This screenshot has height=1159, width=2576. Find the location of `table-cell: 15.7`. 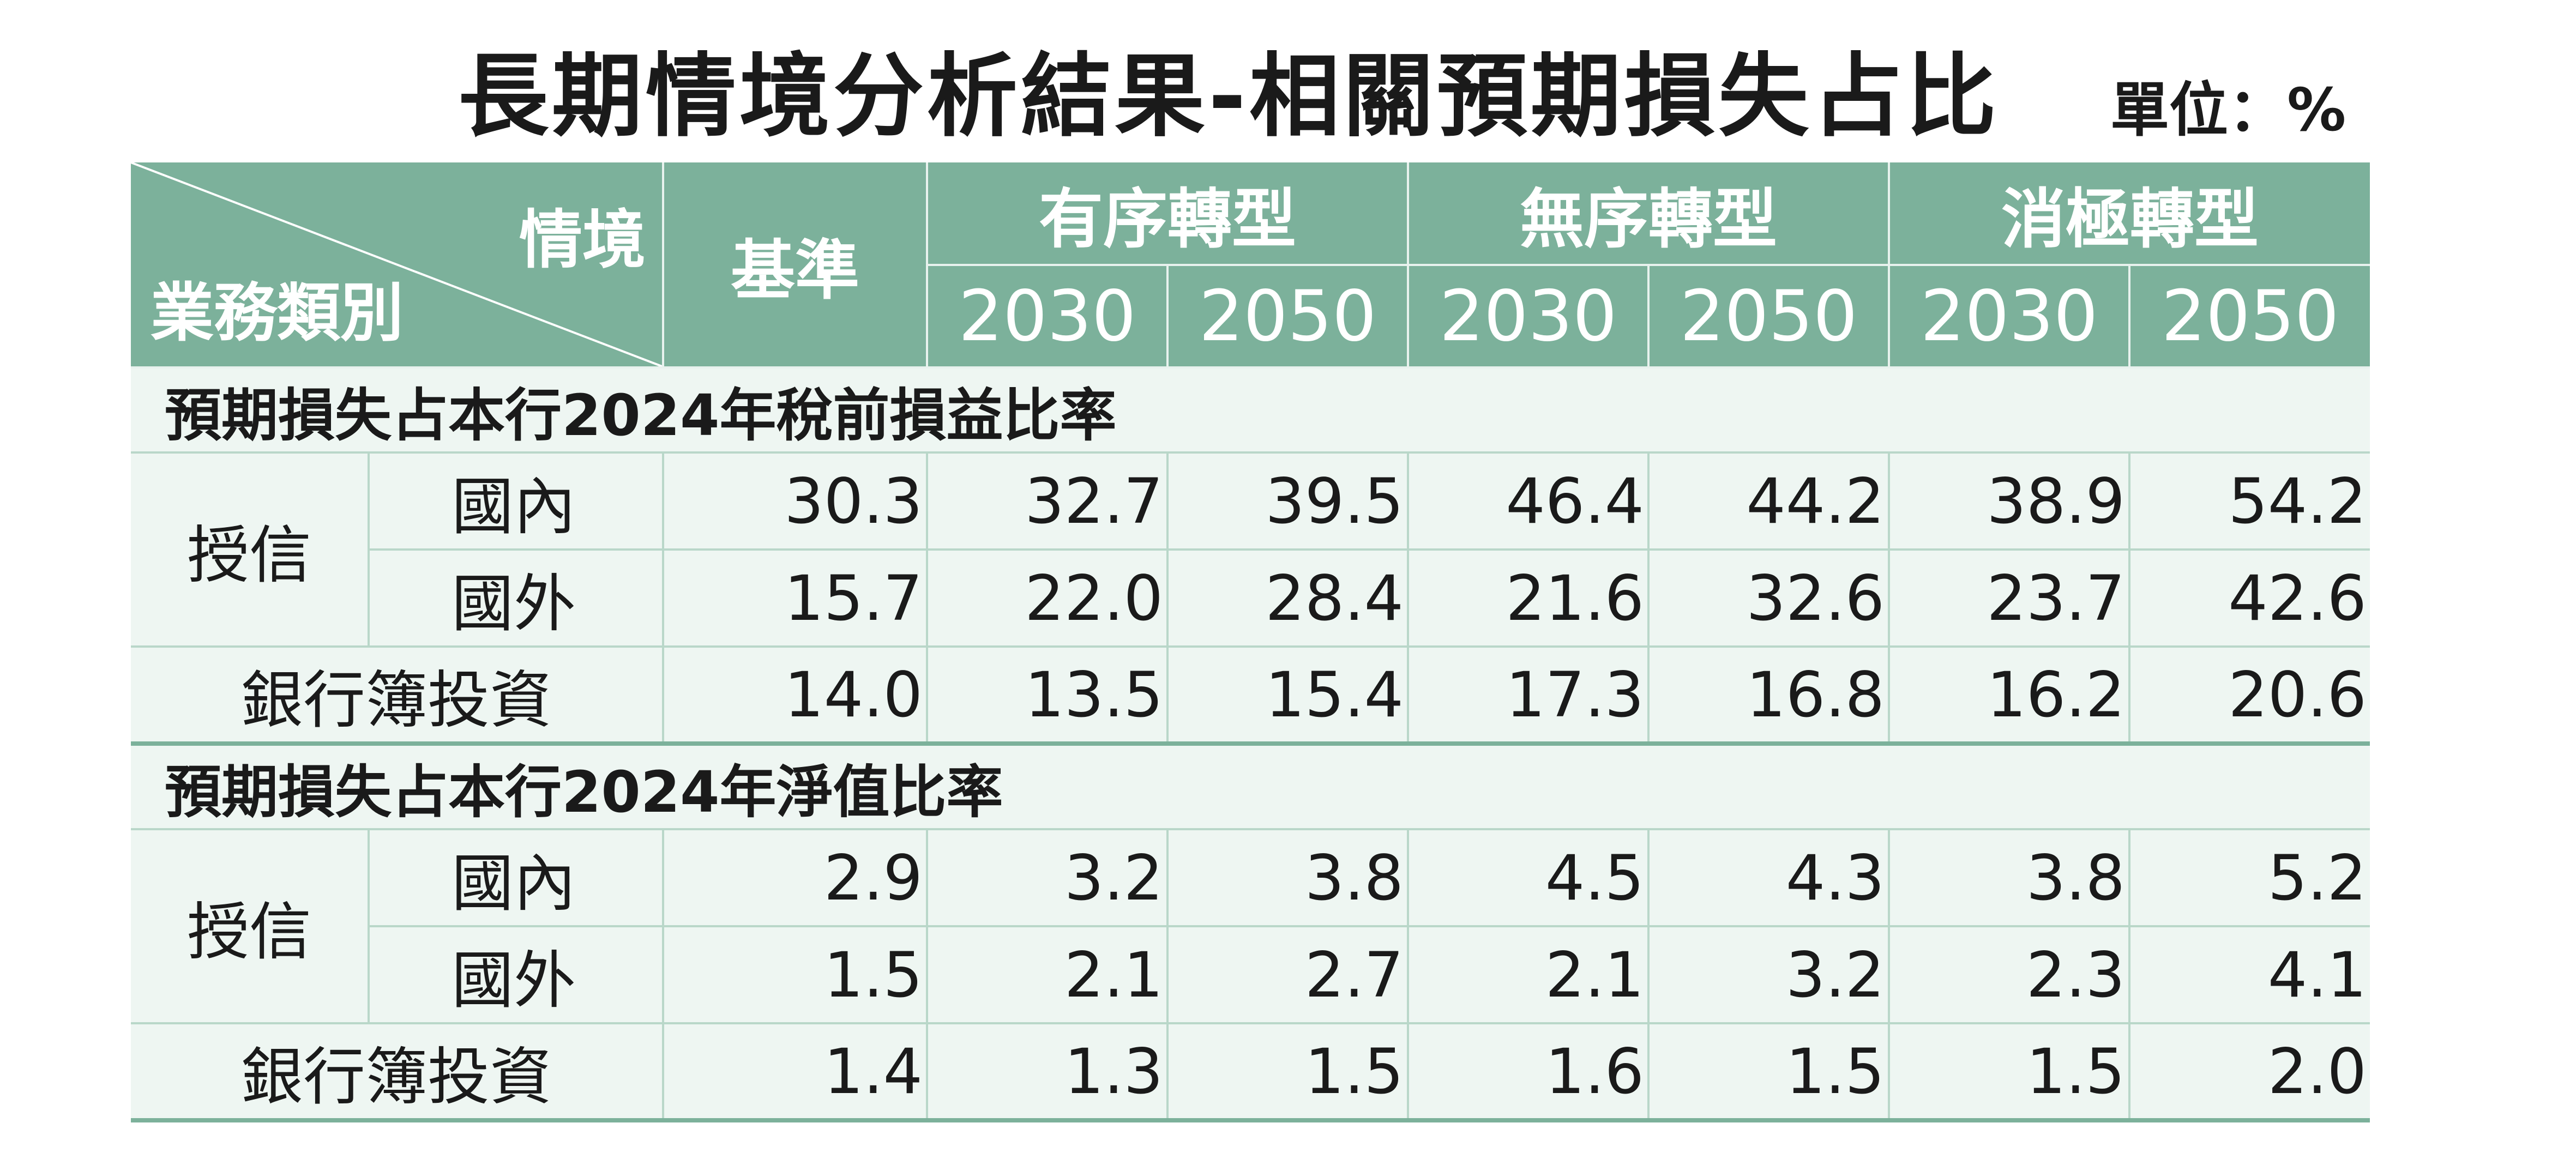

table-cell: 15.7 is located at coordinates (794, 599).